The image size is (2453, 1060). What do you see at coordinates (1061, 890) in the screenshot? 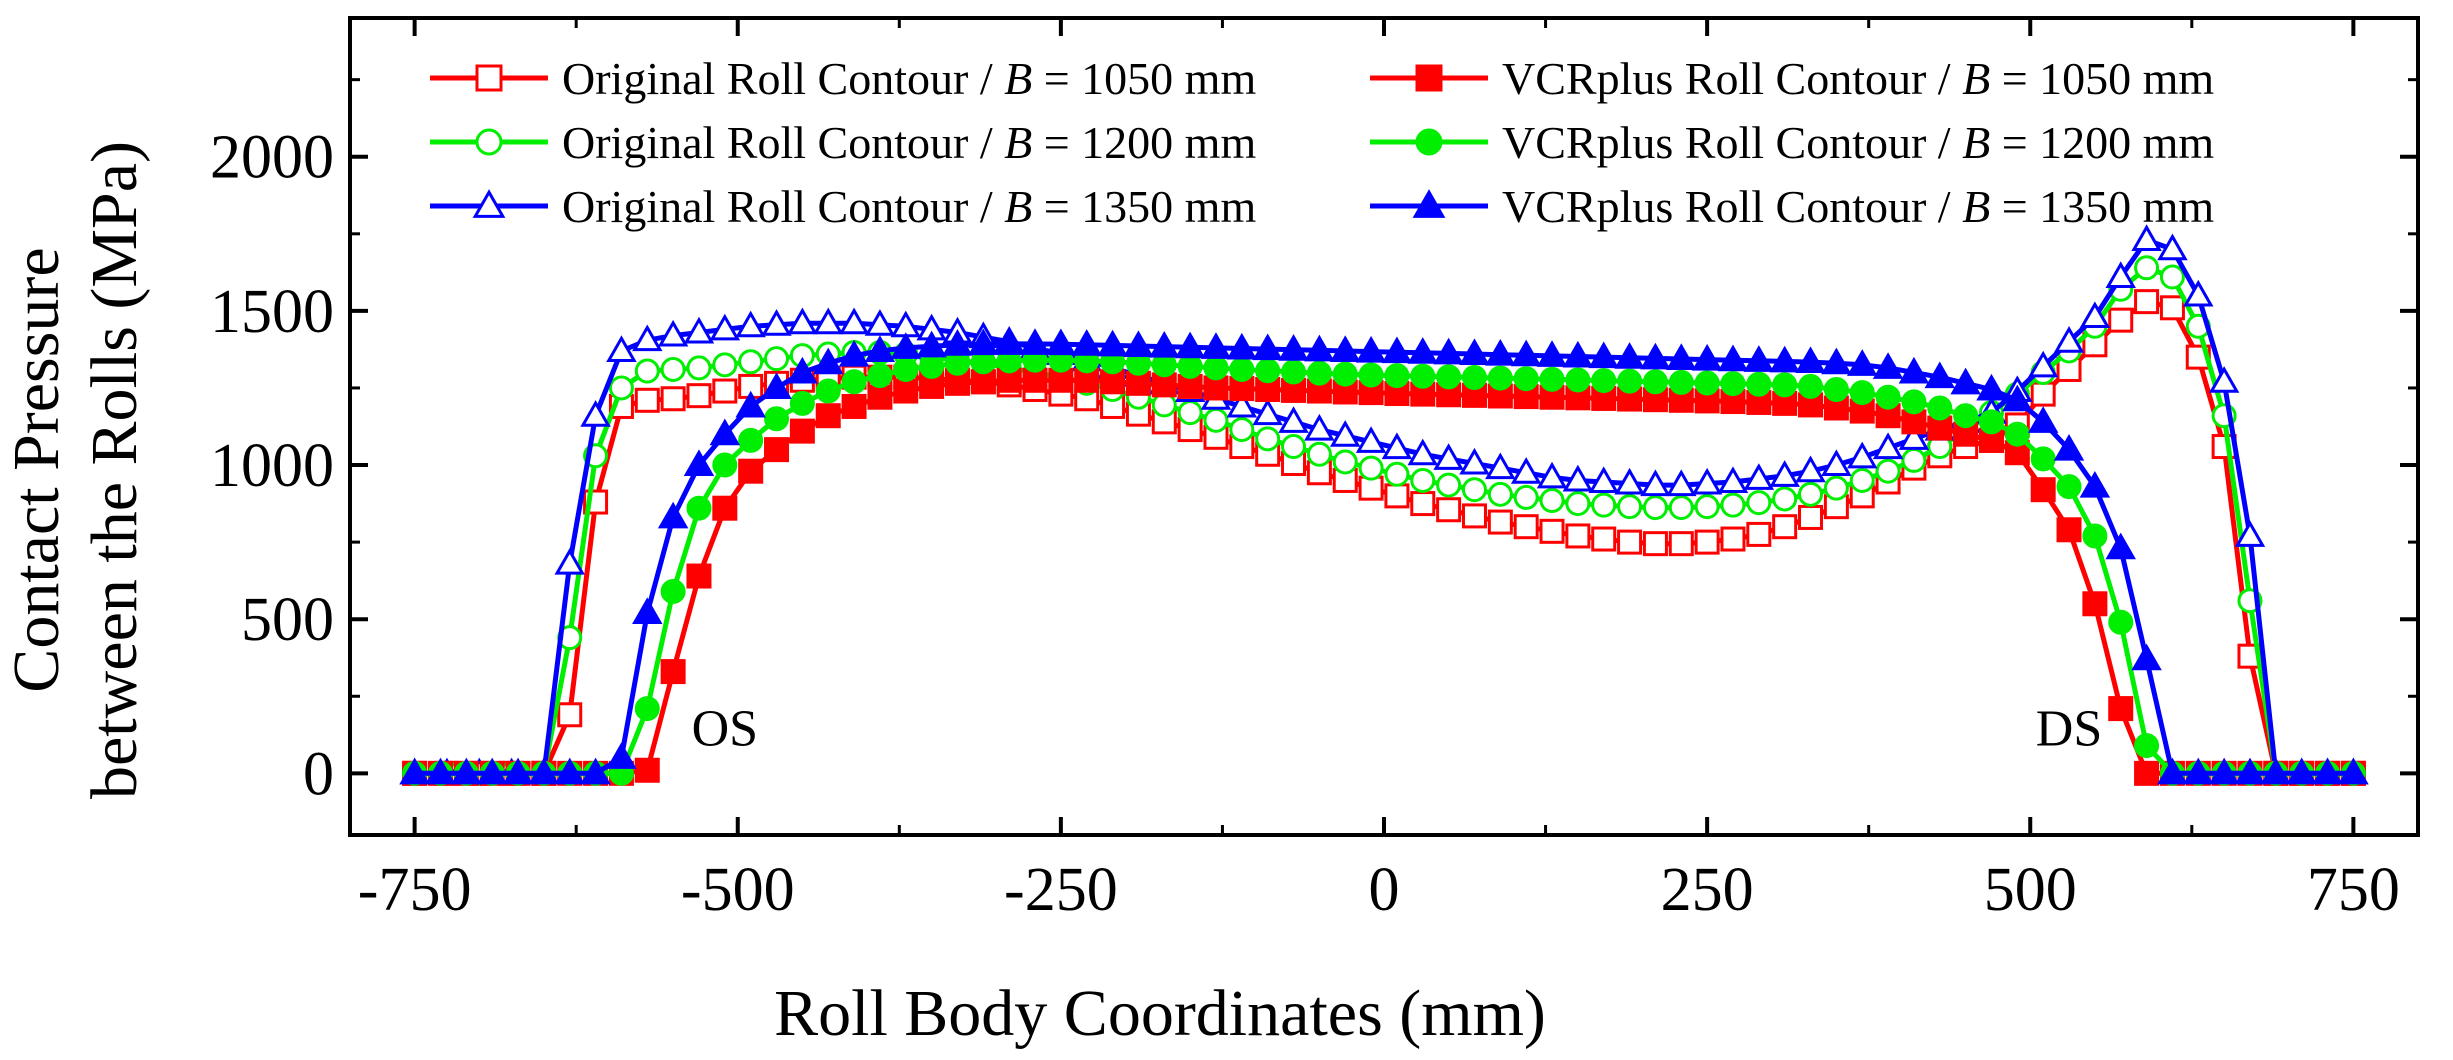
I see `x-tick-label: -250` at bounding box center [1061, 890].